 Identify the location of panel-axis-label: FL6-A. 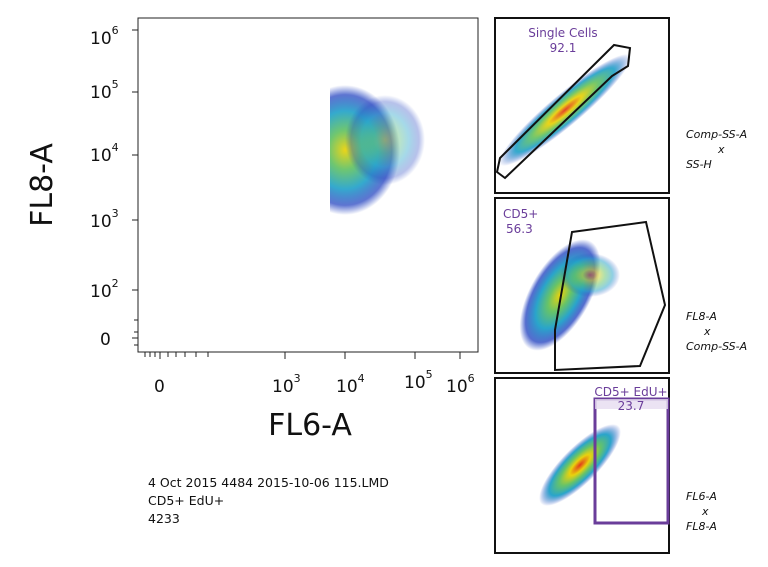
(701, 496).